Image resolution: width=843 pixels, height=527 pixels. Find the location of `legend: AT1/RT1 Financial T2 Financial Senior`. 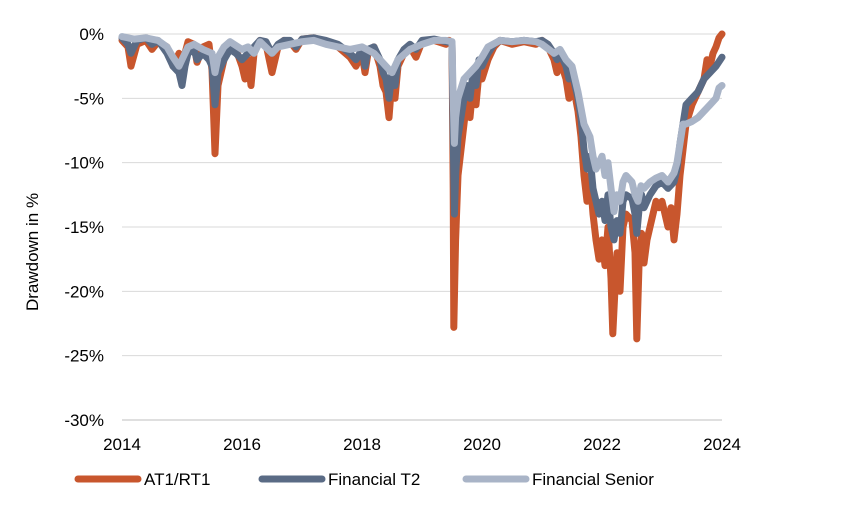

legend: AT1/RT1 Financial T2 Financial Senior is located at coordinates (364, 479).